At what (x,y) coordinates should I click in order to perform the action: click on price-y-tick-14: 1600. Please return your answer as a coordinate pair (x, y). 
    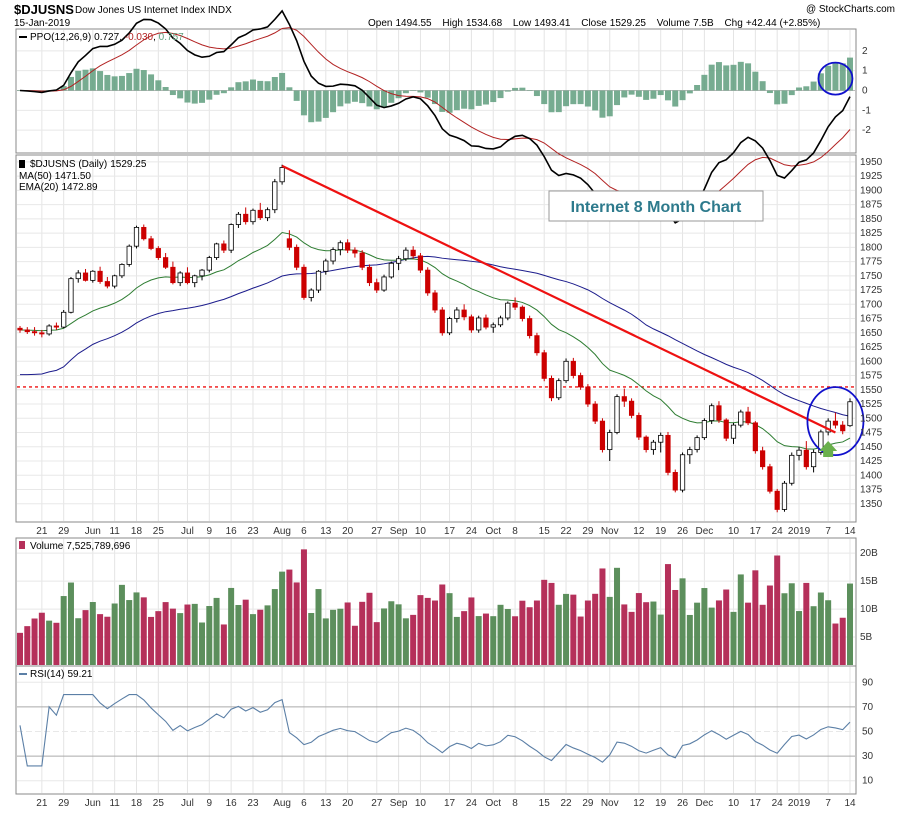
    Looking at the image, I should click on (871, 361).